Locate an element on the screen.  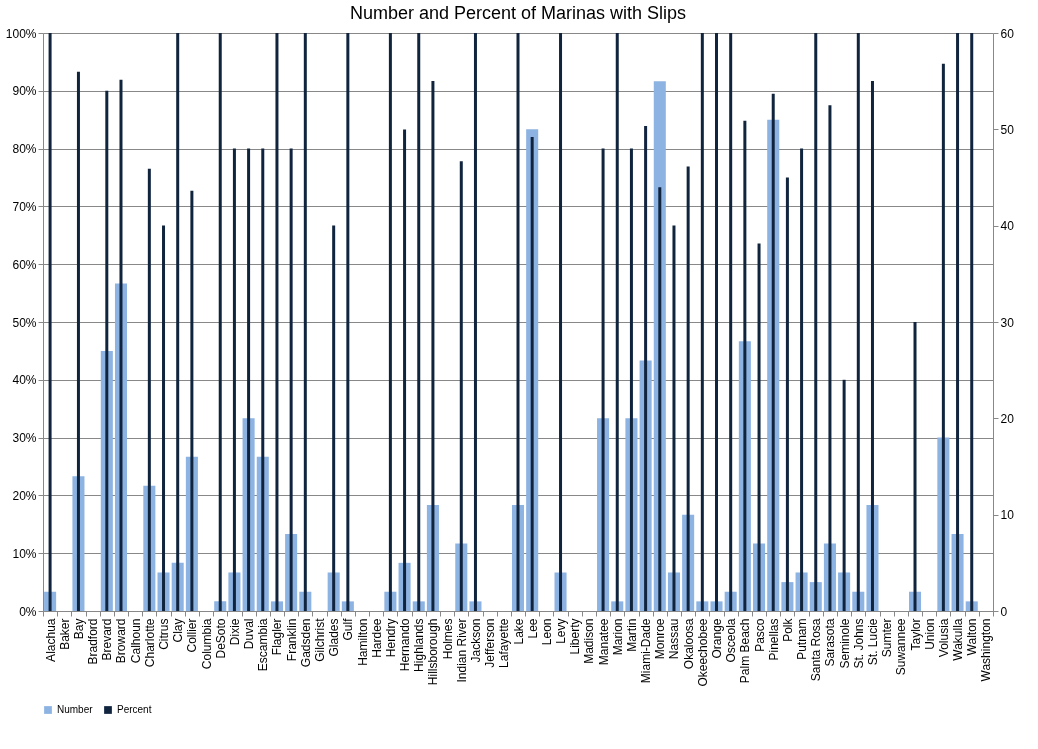
y-tick-label: 60% is located at coordinates (24, 264).